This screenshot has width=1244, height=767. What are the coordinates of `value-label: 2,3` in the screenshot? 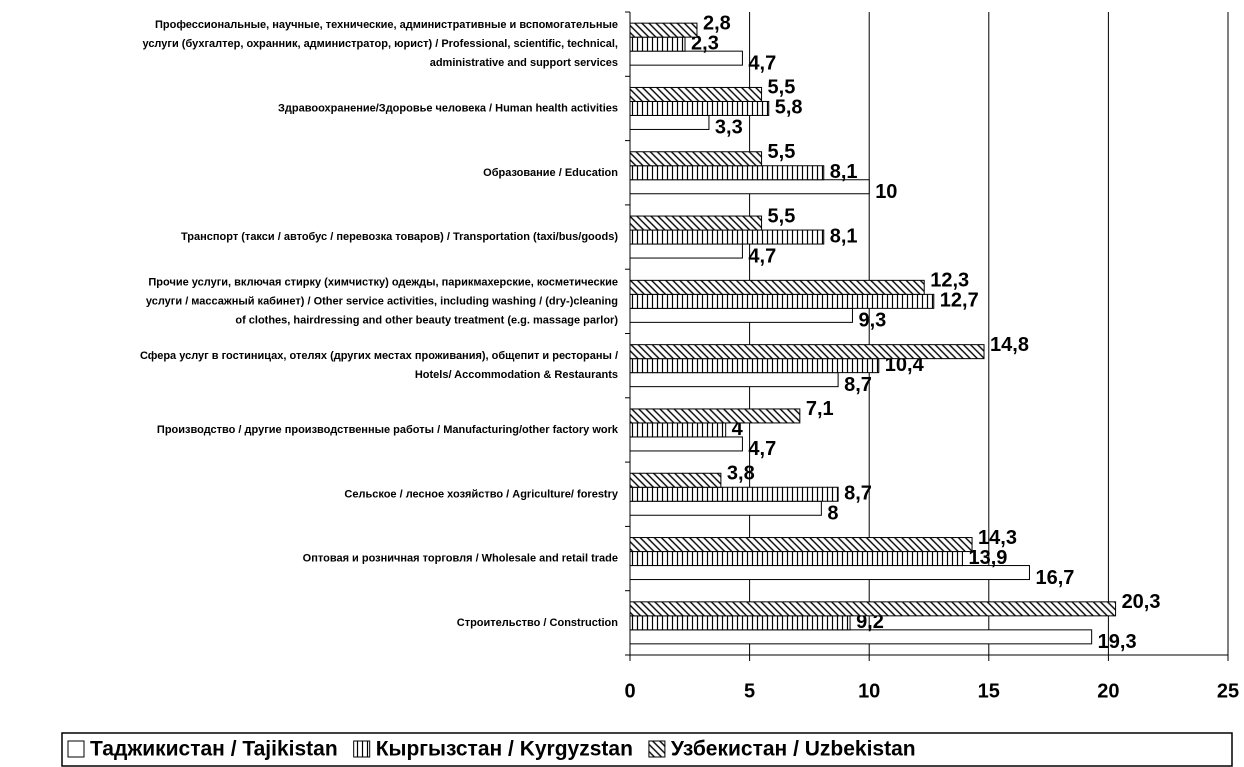 It's located at (705, 43).